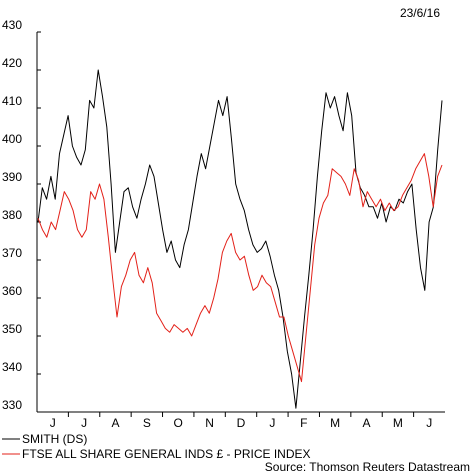 This screenshot has height=476, width=475. What do you see at coordinates (12, 139) in the screenshot?
I see `y-tick-label: 400` at bounding box center [12, 139].